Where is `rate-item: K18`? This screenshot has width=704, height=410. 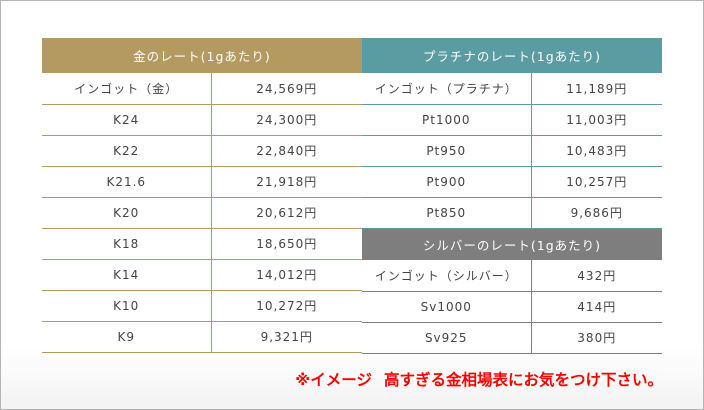 rate-item: K18 is located at coordinates (127, 244).